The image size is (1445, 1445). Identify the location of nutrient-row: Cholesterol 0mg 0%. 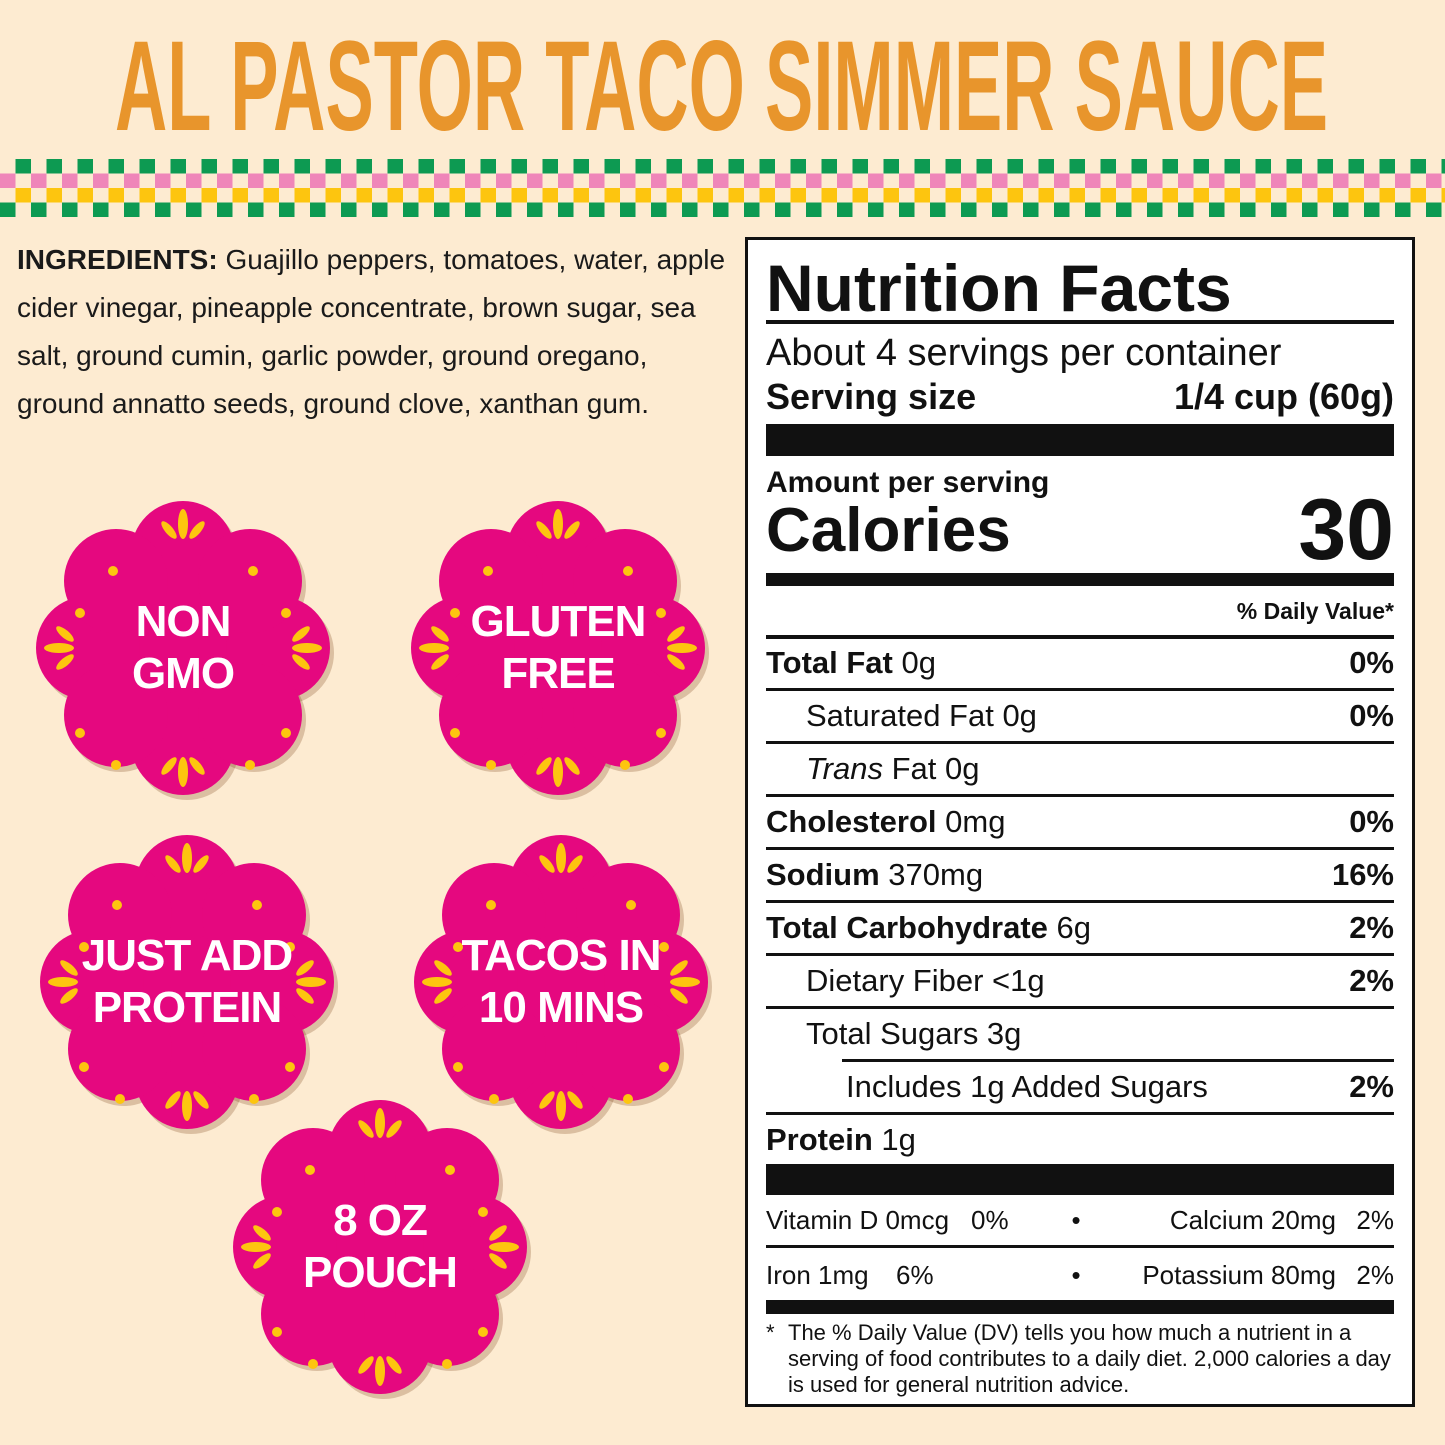
(1080, 821).